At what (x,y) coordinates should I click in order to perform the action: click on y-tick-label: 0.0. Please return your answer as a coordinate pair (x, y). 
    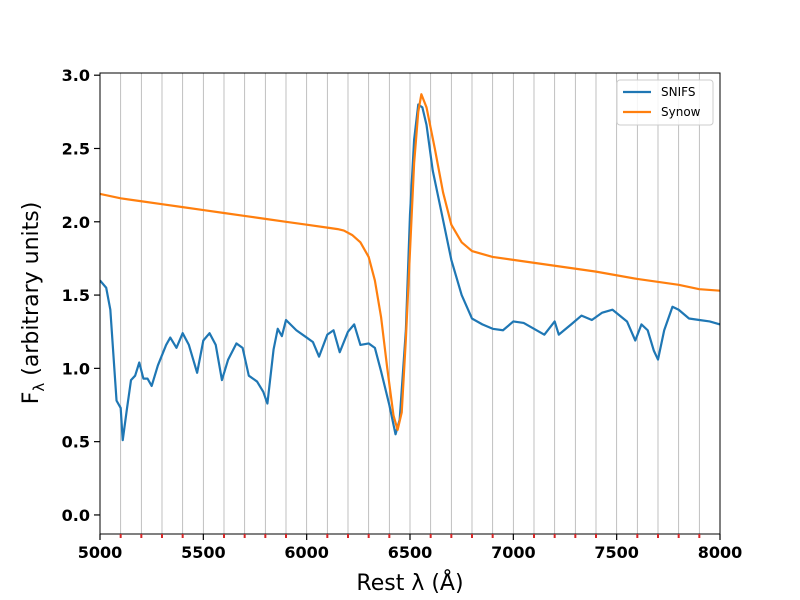
    Looking at the image, I should click on (76, 515).